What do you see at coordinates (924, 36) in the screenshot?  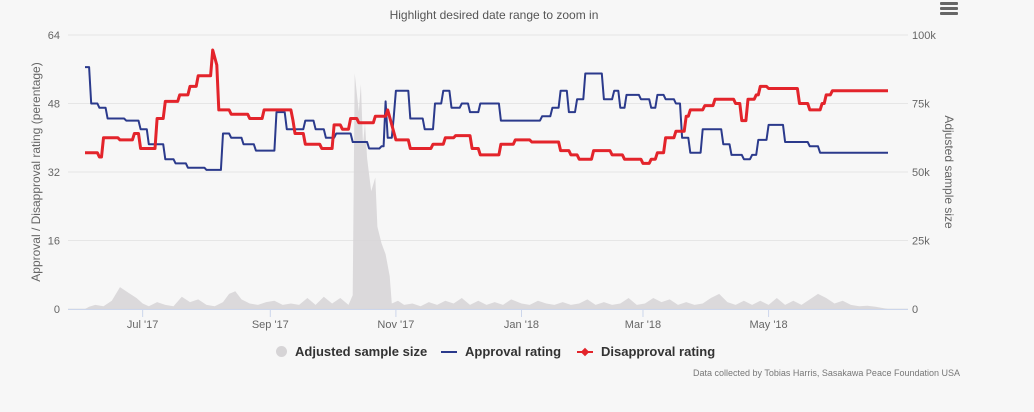 I see `y-axis-right-tick-label: 100k` at bounding box center [924, 36].